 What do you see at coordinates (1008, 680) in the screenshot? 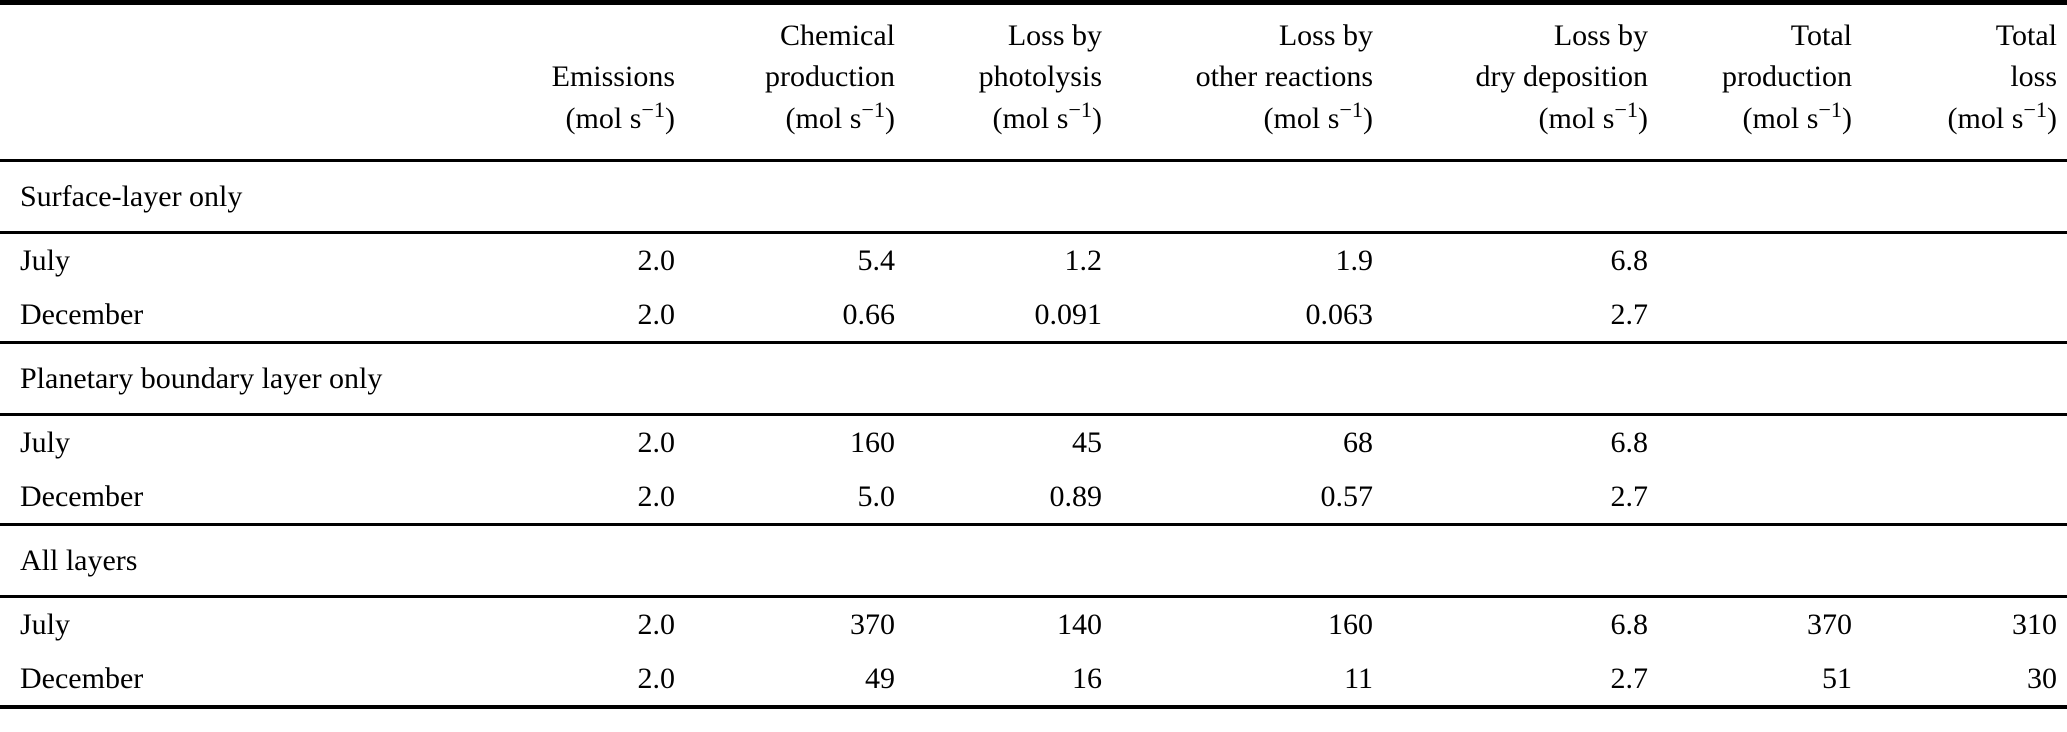
I see `cell-loss-by-photolysis: 16` at bounding box center [1008, 680].